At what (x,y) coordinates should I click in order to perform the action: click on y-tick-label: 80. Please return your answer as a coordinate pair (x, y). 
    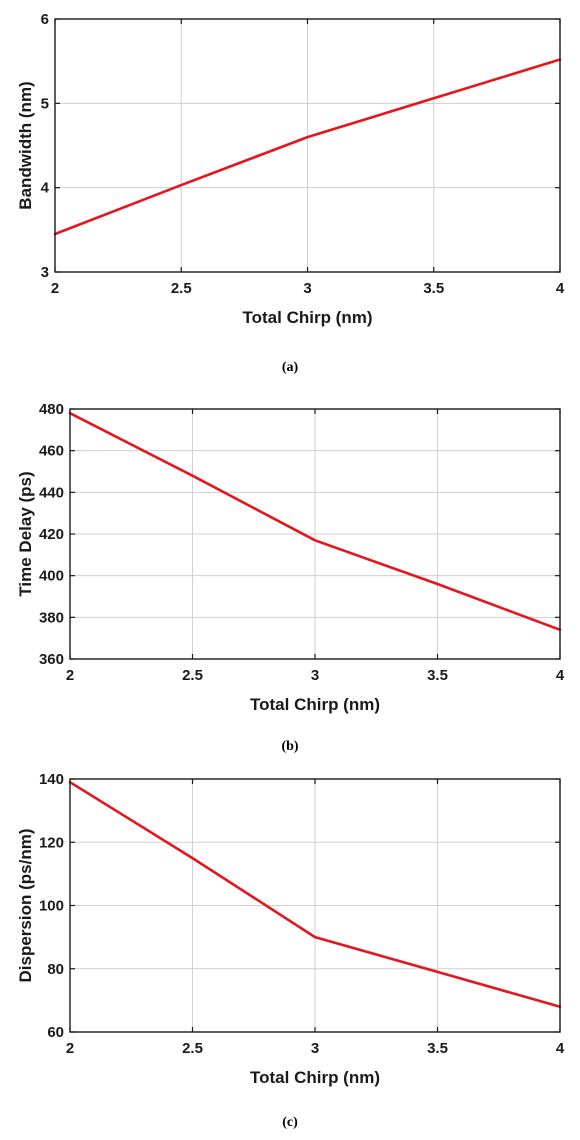
    Looking at the image, I should click on (55, 969).